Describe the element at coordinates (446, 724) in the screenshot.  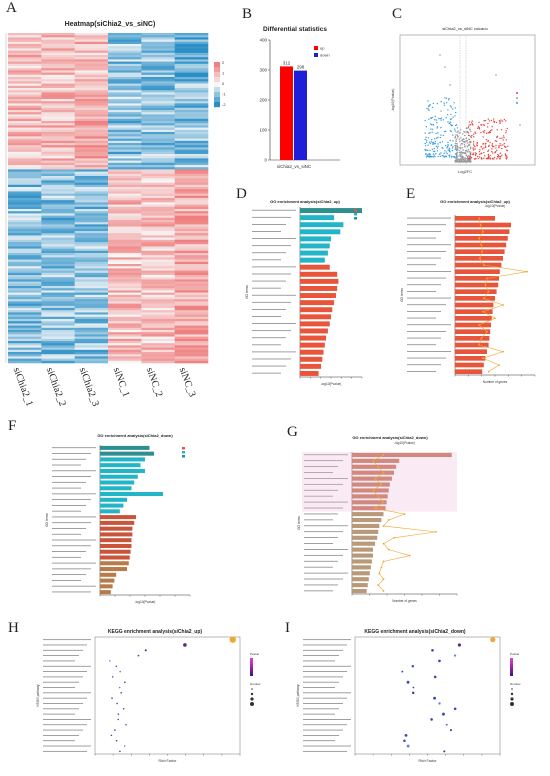
I see `i-dot` at that location.